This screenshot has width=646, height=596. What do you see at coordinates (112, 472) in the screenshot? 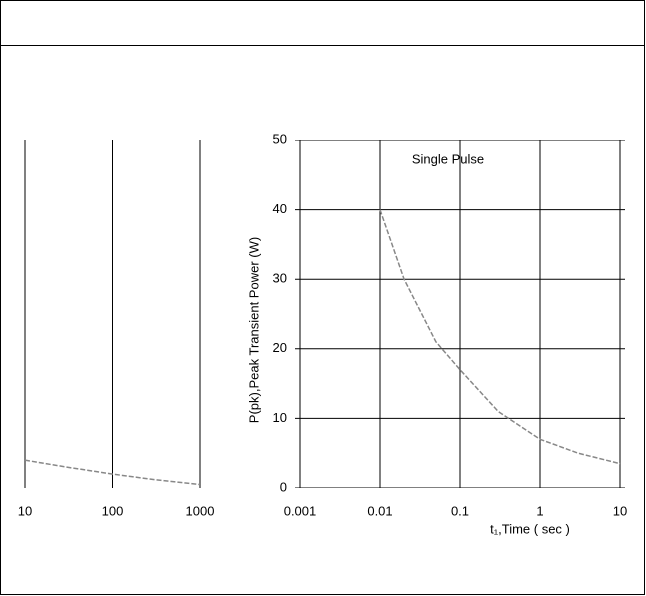
I see `curve` at bounding box center [112, 472].